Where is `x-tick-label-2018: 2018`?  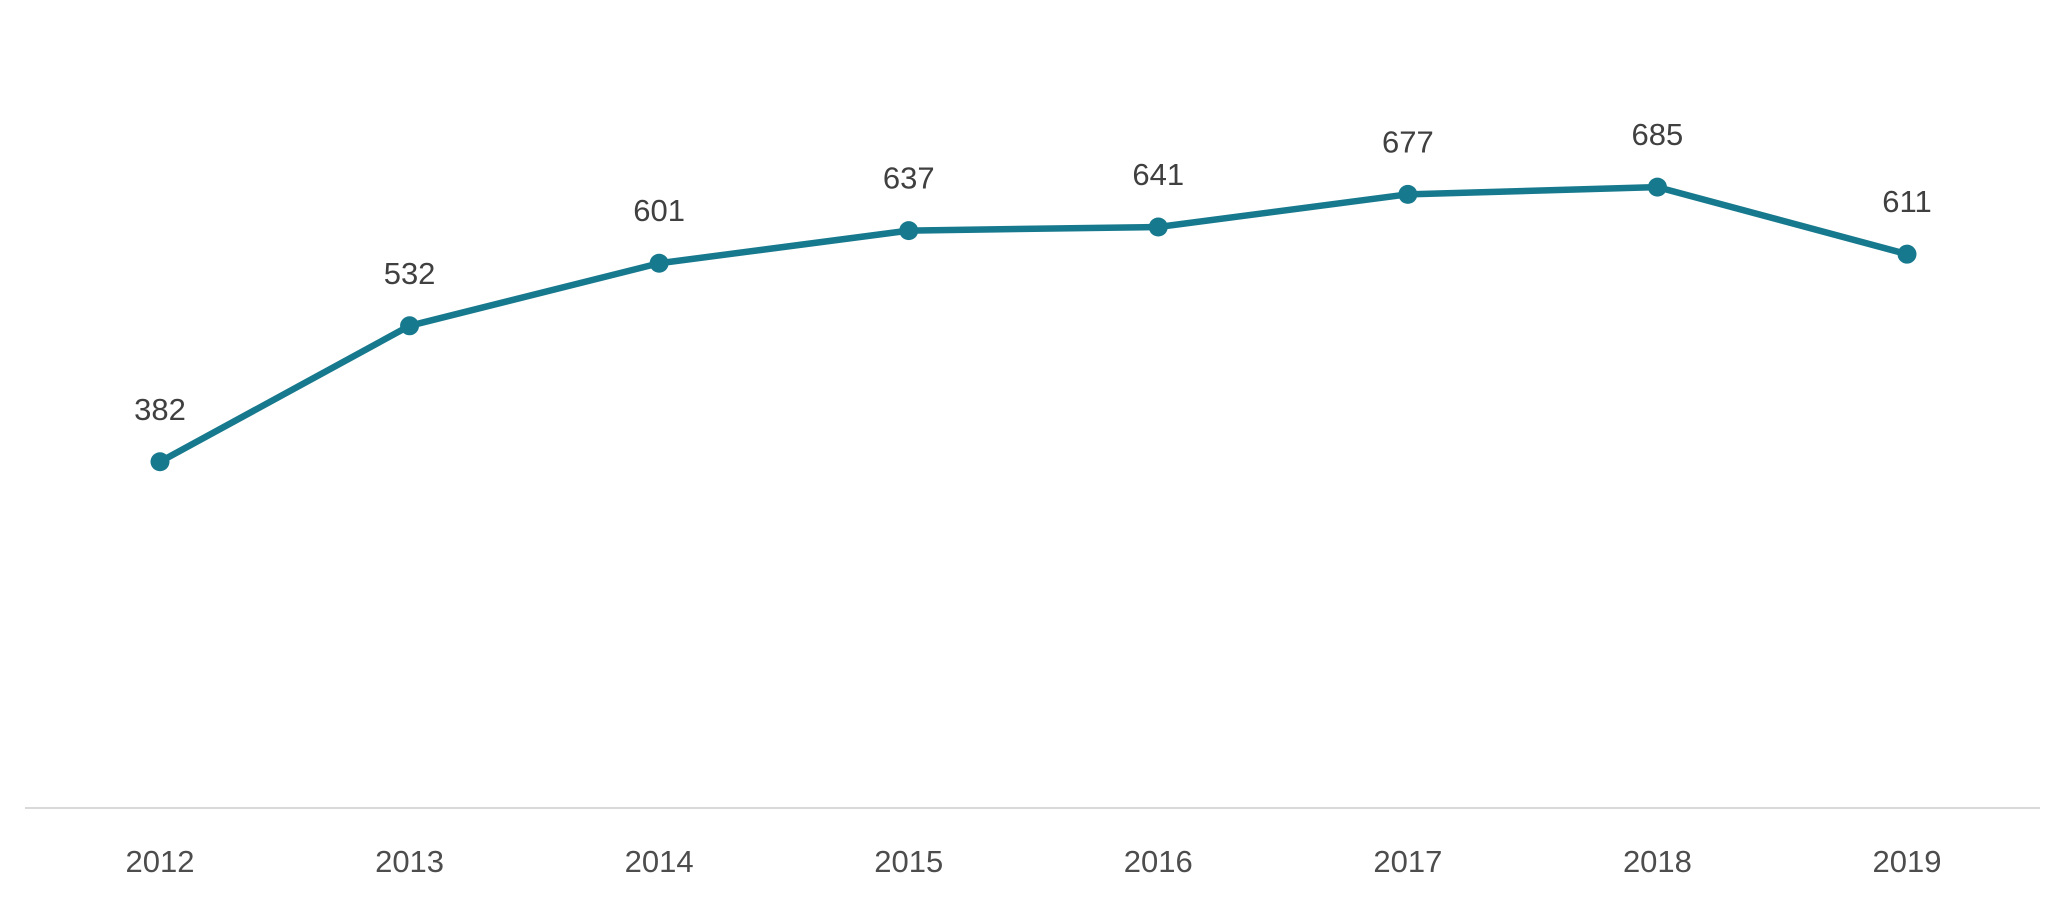 x-tick-label-2018: 2018 is located at coordinates (1657, 861).